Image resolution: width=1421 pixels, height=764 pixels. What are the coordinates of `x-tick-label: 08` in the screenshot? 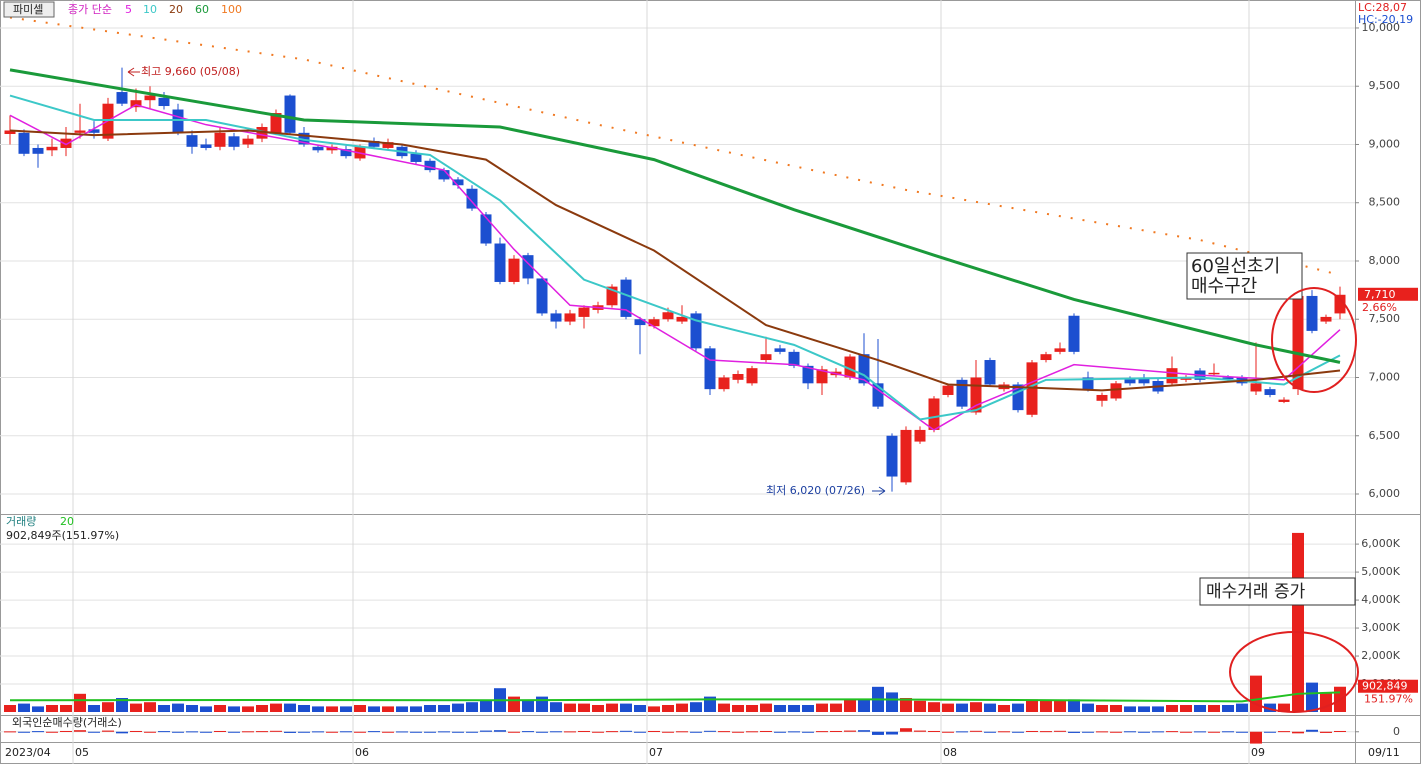 It's located at (950, 752).